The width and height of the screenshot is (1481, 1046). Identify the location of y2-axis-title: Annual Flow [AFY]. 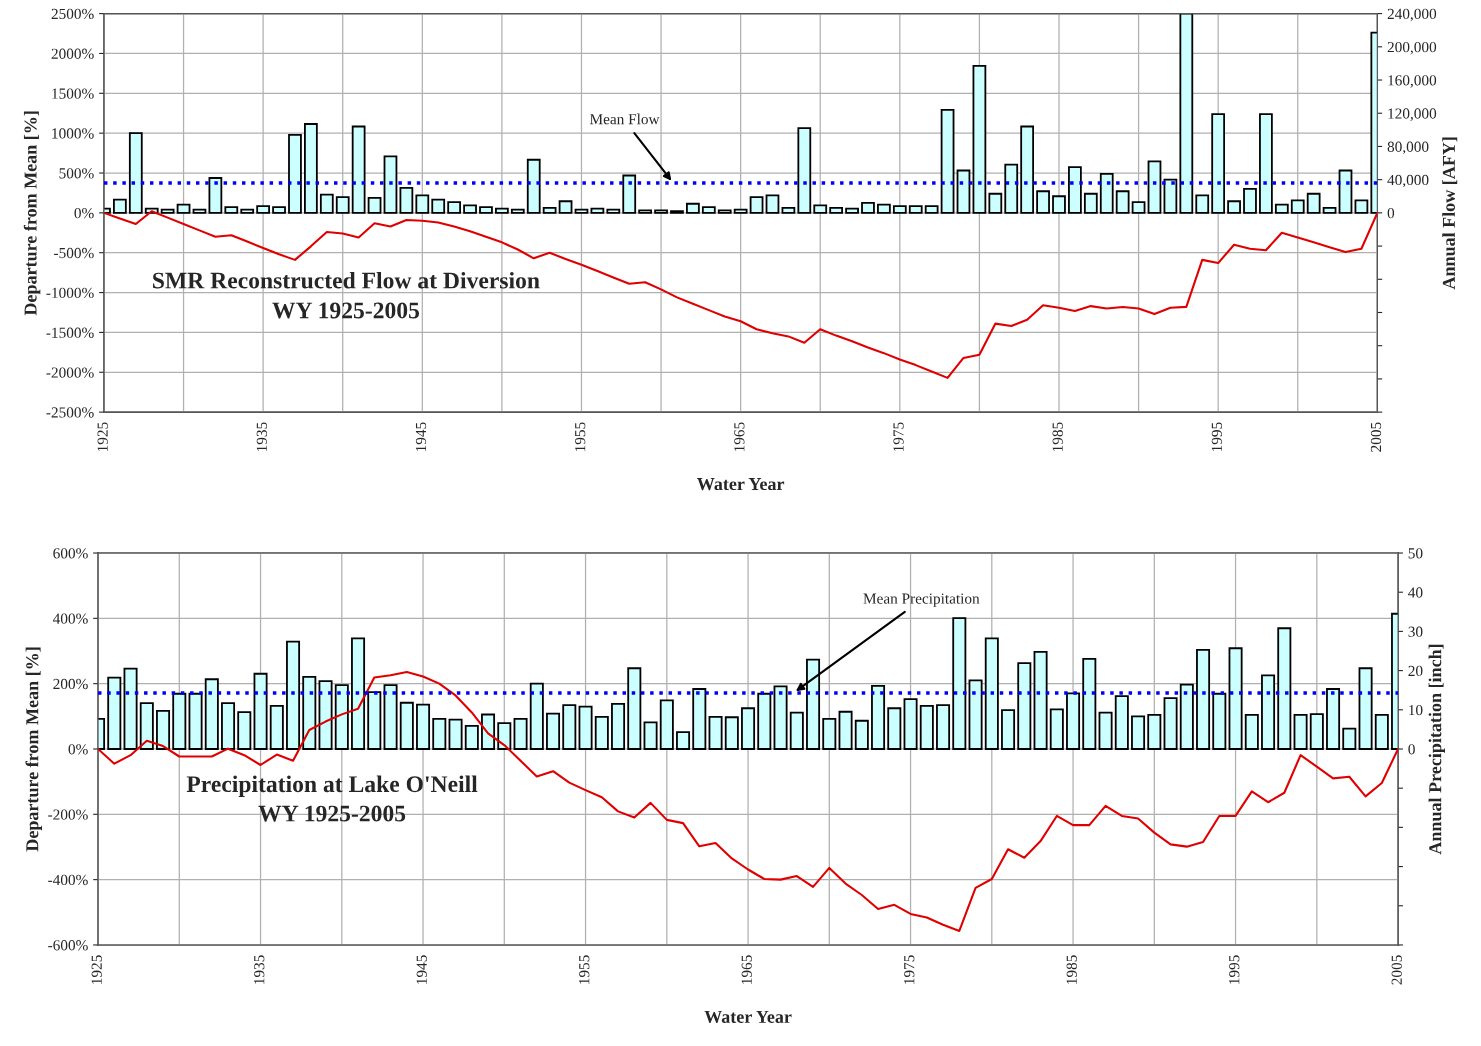
(1450, 213).